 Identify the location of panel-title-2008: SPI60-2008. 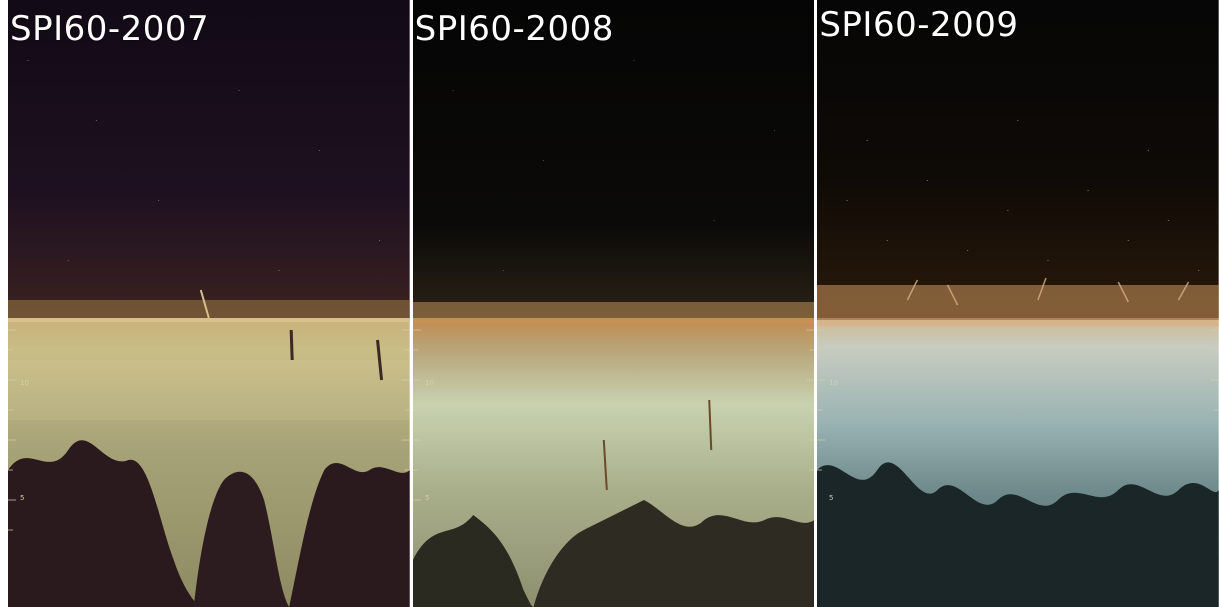
(514, 29).